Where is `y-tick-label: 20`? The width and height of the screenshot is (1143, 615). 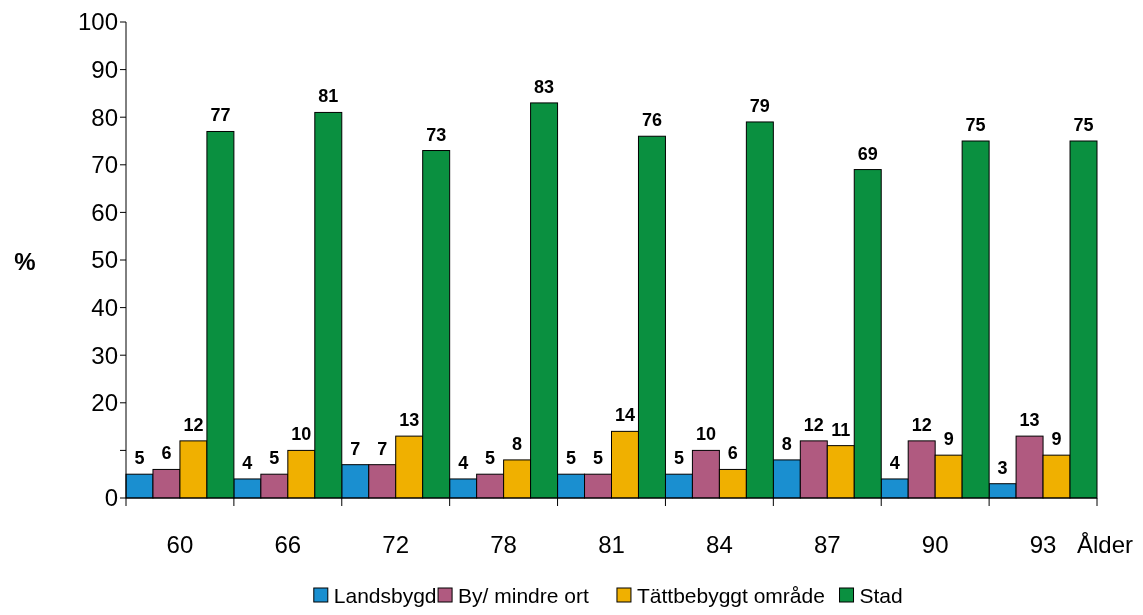
y-tick-label: 20 is located at coordinates (104, 403).